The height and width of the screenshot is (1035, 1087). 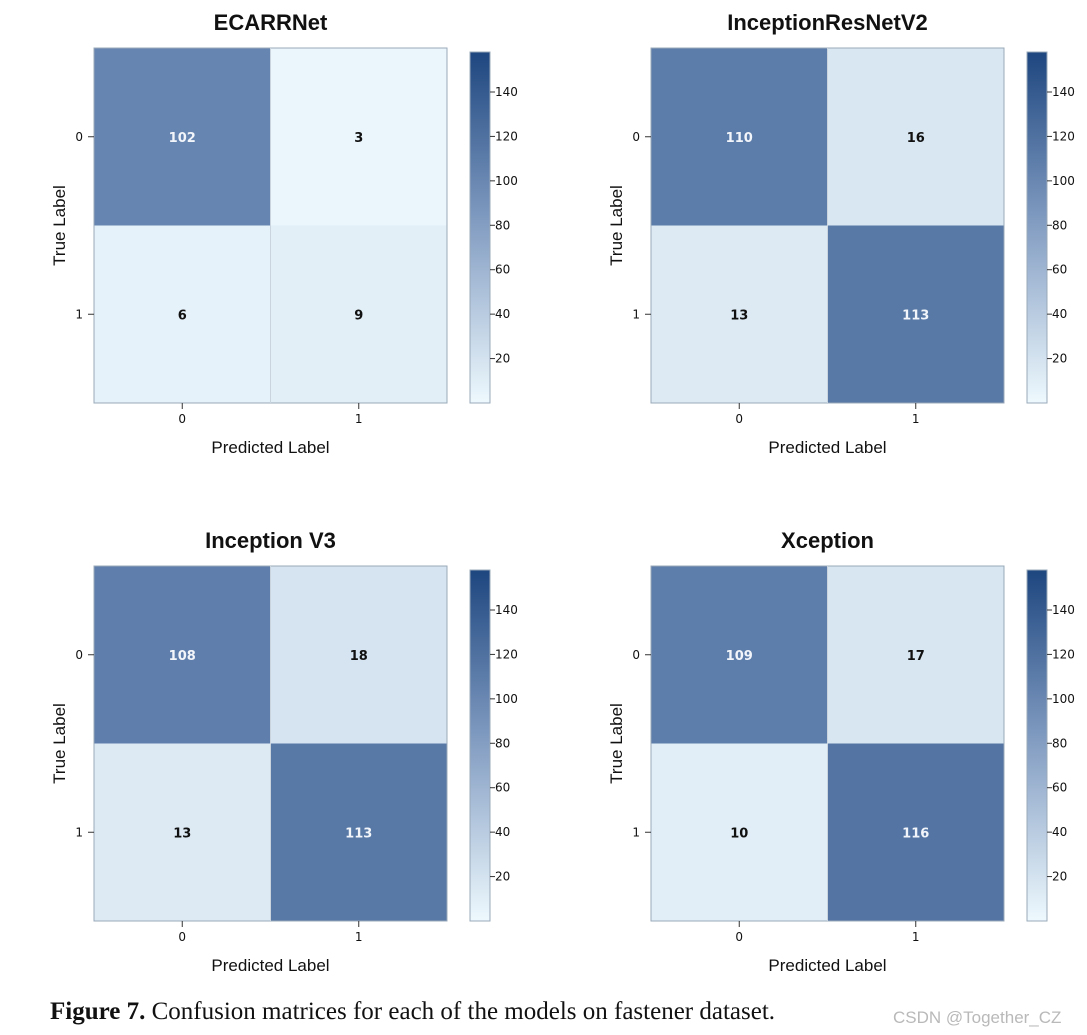 What do you see at coordinates (827, 22) in the screenshot?
I see `chart-title: InceptionResNetV2` at bounding box center [827, 22].